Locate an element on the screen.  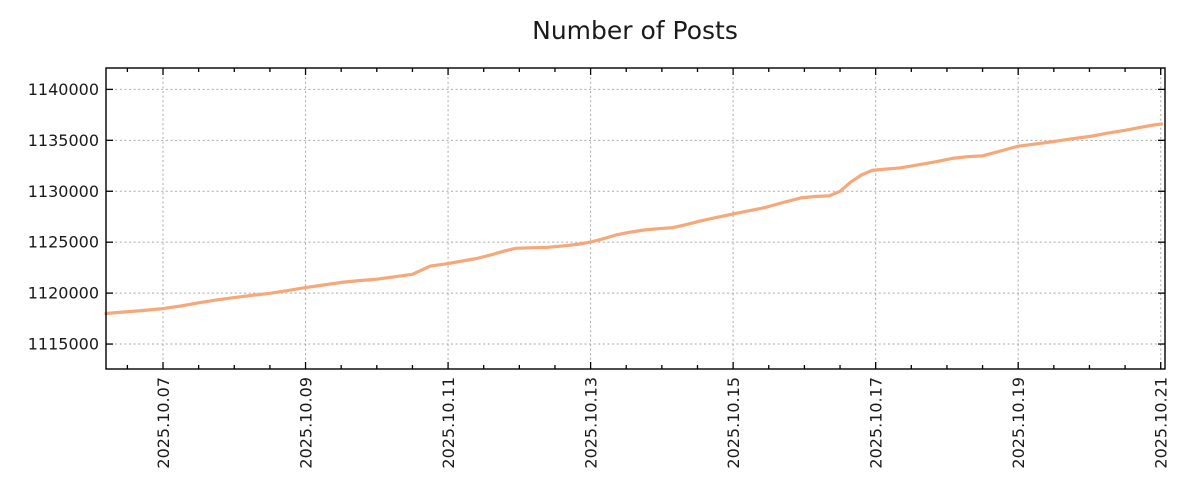
x-tick-label: 2025.10.21 is located at coordinates (1161, 423).